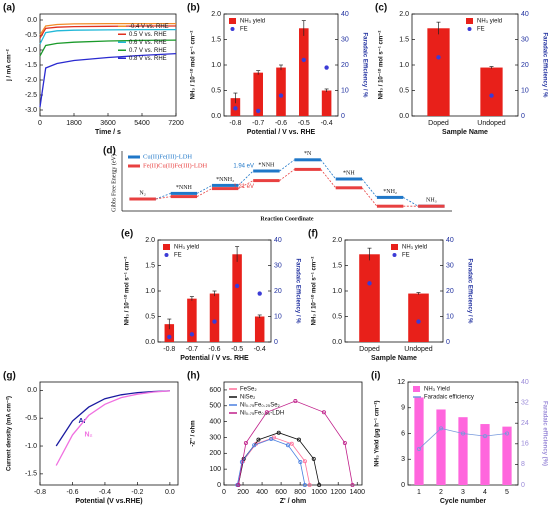  I want to click on panel-label: (d), so click(109, 151).